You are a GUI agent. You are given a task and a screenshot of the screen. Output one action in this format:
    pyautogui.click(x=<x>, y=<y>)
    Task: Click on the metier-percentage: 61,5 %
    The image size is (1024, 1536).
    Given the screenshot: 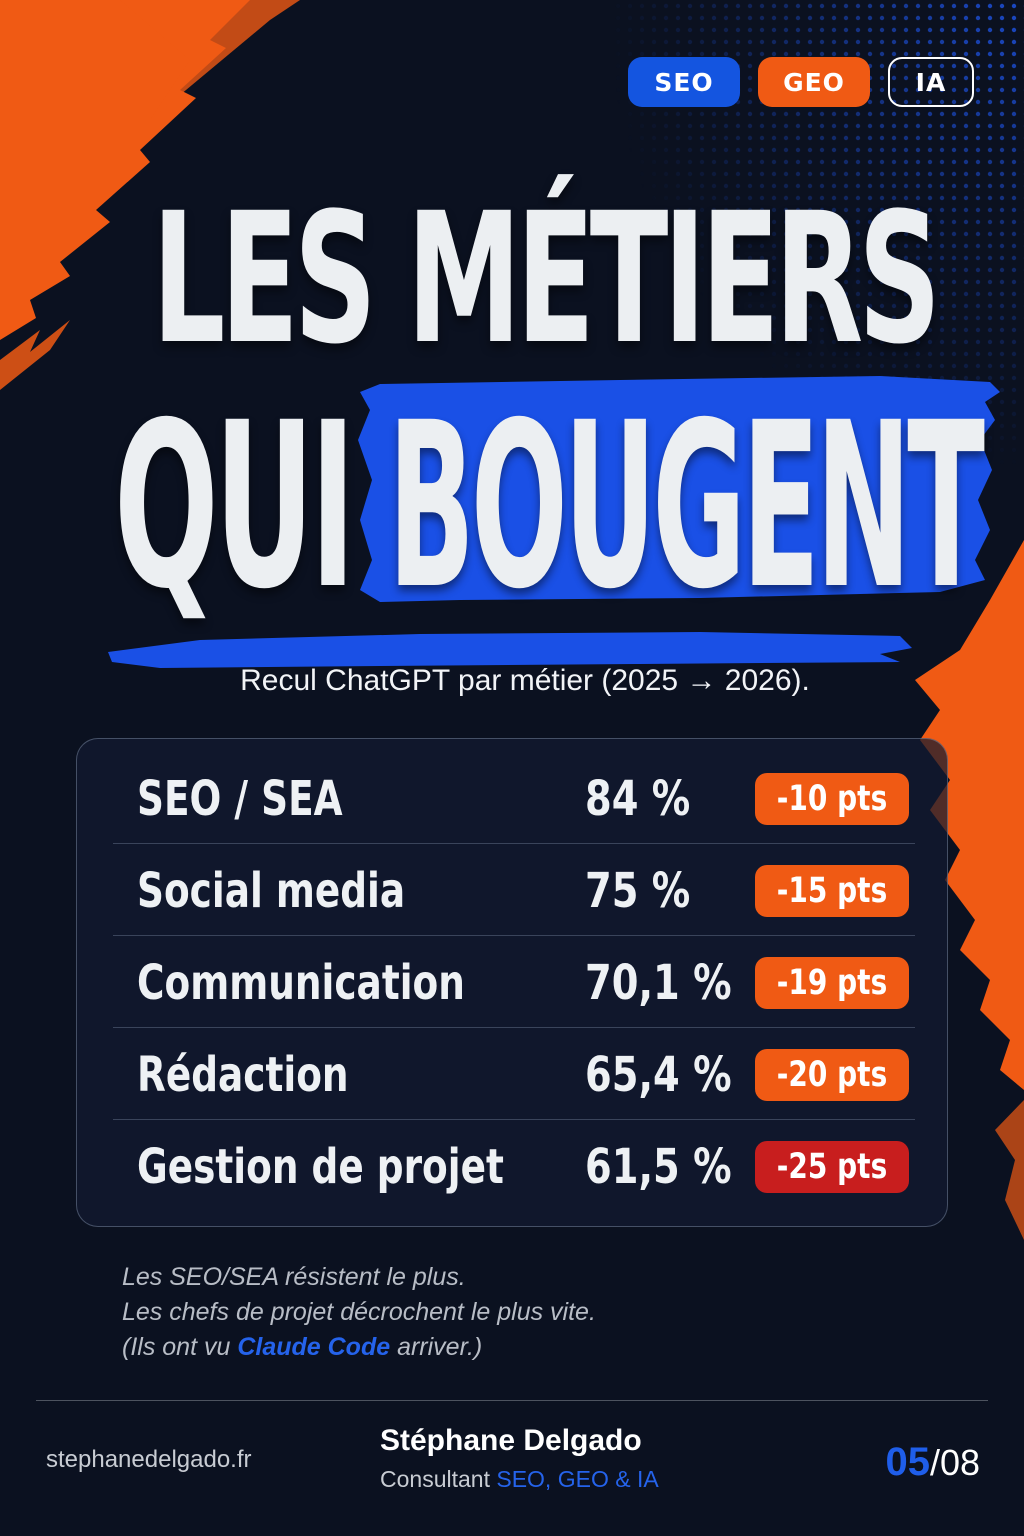 What is the action you would take?
    pyautogui.click(x=658, y=1167)
    